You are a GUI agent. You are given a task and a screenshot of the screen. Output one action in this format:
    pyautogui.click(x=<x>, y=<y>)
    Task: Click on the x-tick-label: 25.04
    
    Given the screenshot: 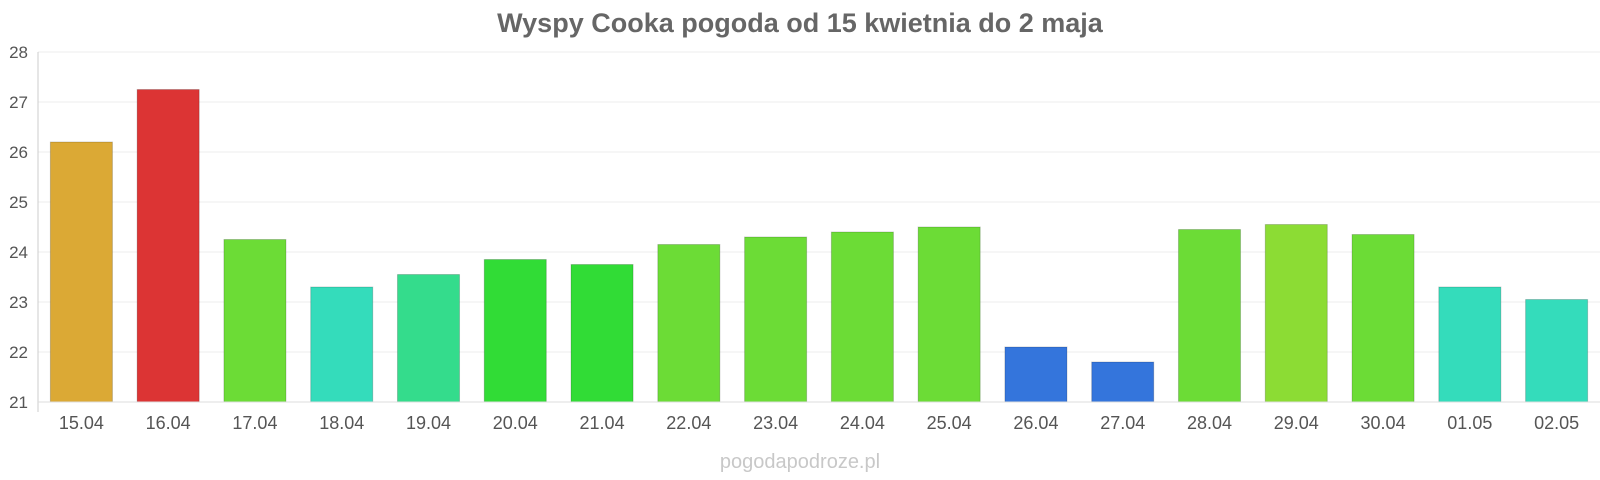 What is the action you would take?
    pyautogui.click(x=949, y=423)
    